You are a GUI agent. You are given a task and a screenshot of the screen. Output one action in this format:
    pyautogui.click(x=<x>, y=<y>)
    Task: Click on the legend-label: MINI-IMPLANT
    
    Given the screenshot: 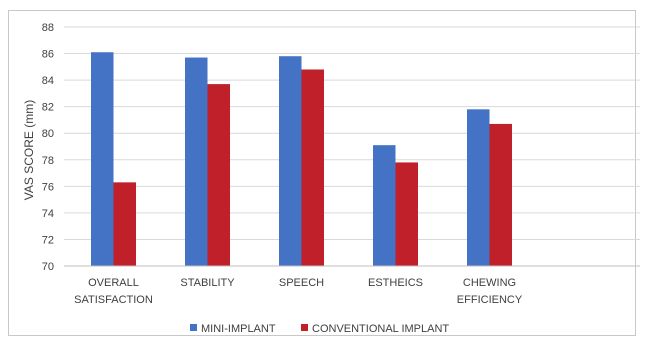 What is the action you would take?
    pyautogui.click(x=238, y=329)
    